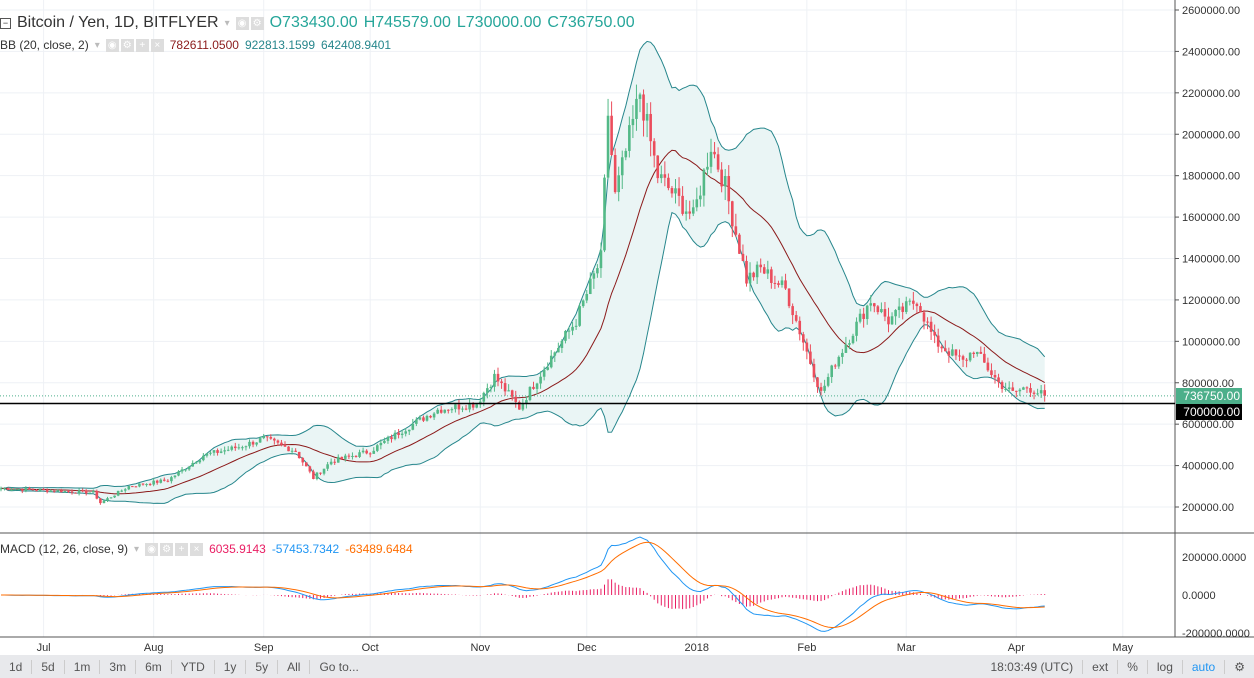  Describe the element at coordinates (591, 22) in the screenshot. I see `close-value: C736750.00` at that location.